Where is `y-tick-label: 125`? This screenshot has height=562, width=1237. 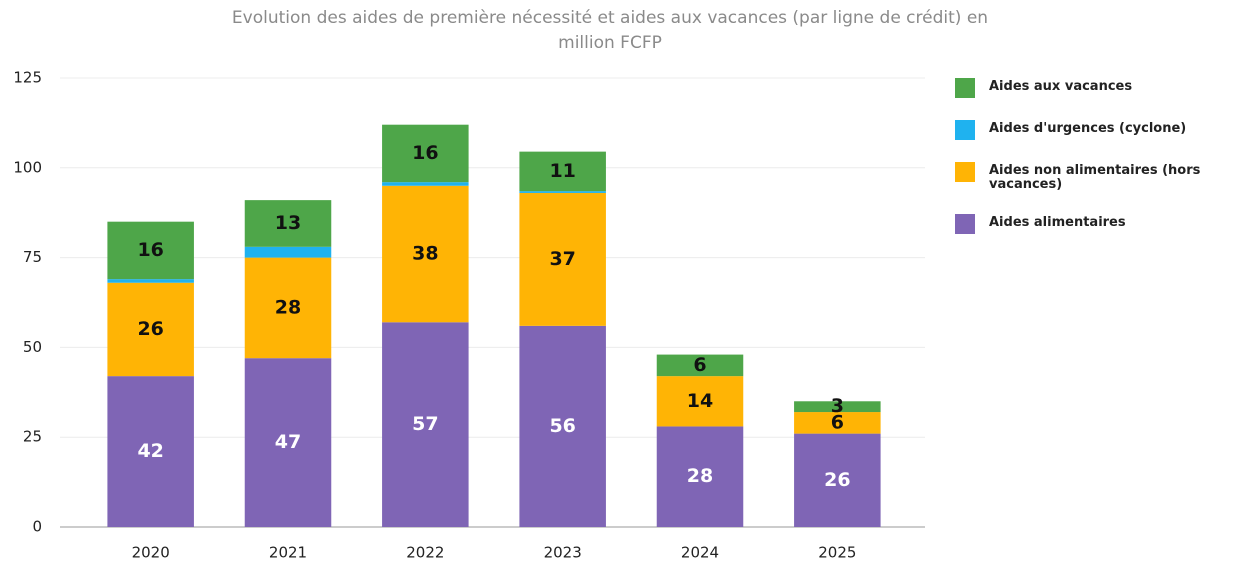 y-tick-label: 125 is located at coordinates (27, 78).